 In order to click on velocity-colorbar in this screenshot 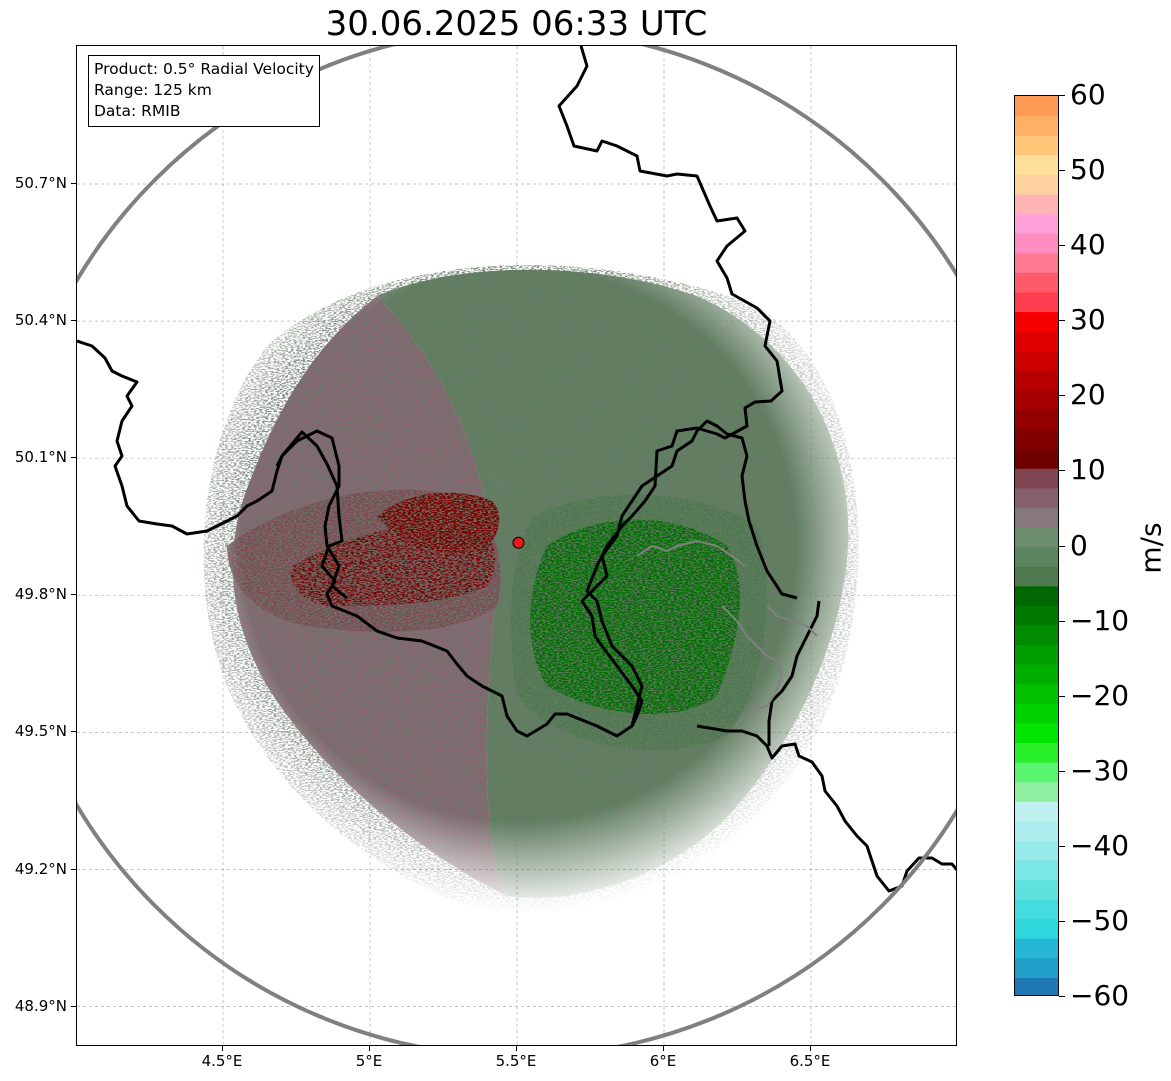, I will do `click(1036, 545)`.